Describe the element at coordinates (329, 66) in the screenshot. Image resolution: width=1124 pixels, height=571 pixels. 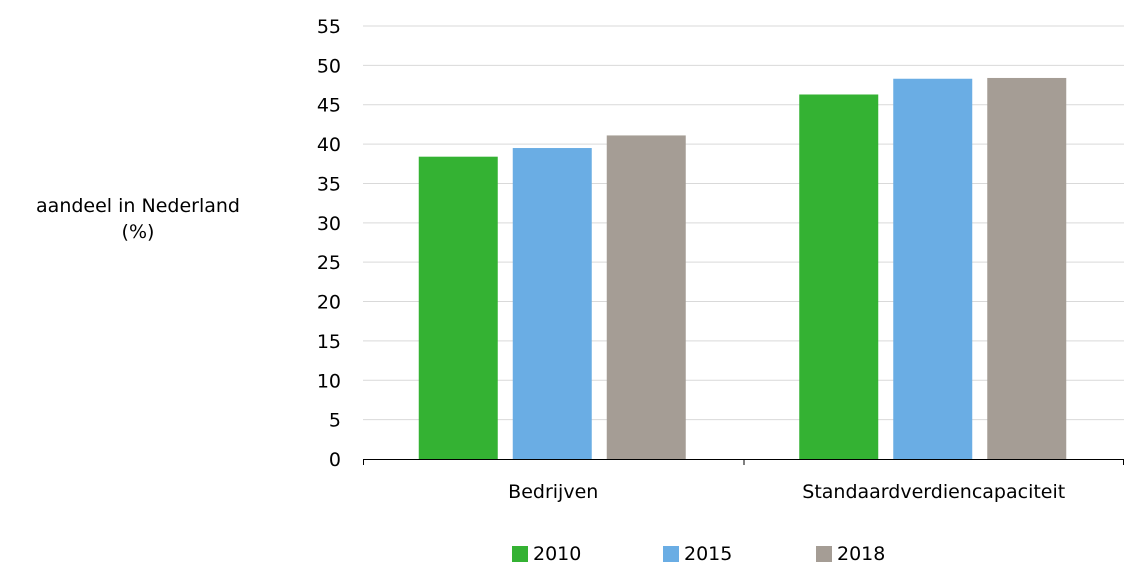
I see `y-tick-label: 50` at that location.